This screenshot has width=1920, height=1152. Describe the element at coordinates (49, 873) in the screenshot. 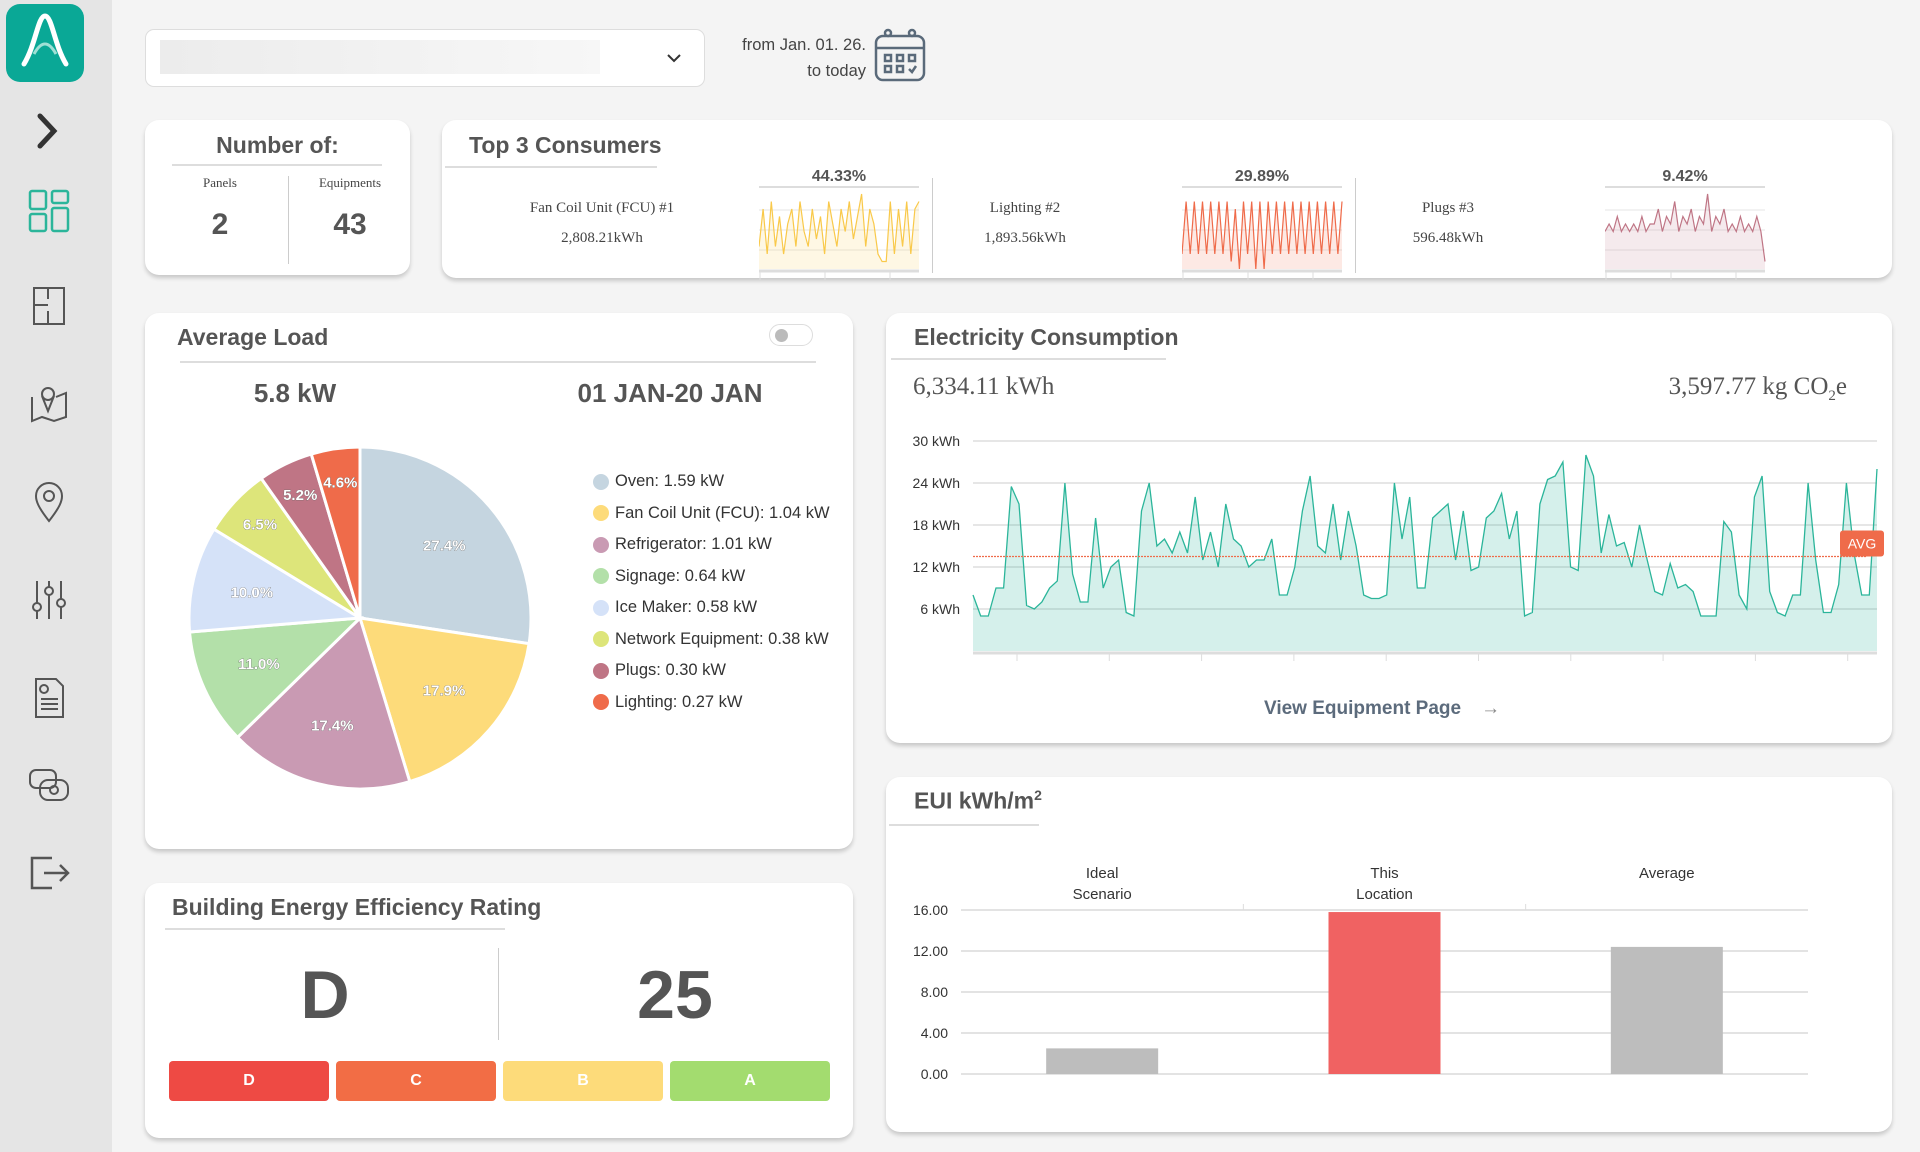

I see `logout-icon` at that location.